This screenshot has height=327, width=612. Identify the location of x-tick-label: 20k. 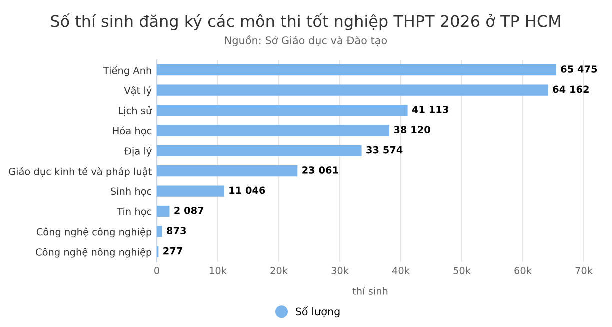
(279, 270).